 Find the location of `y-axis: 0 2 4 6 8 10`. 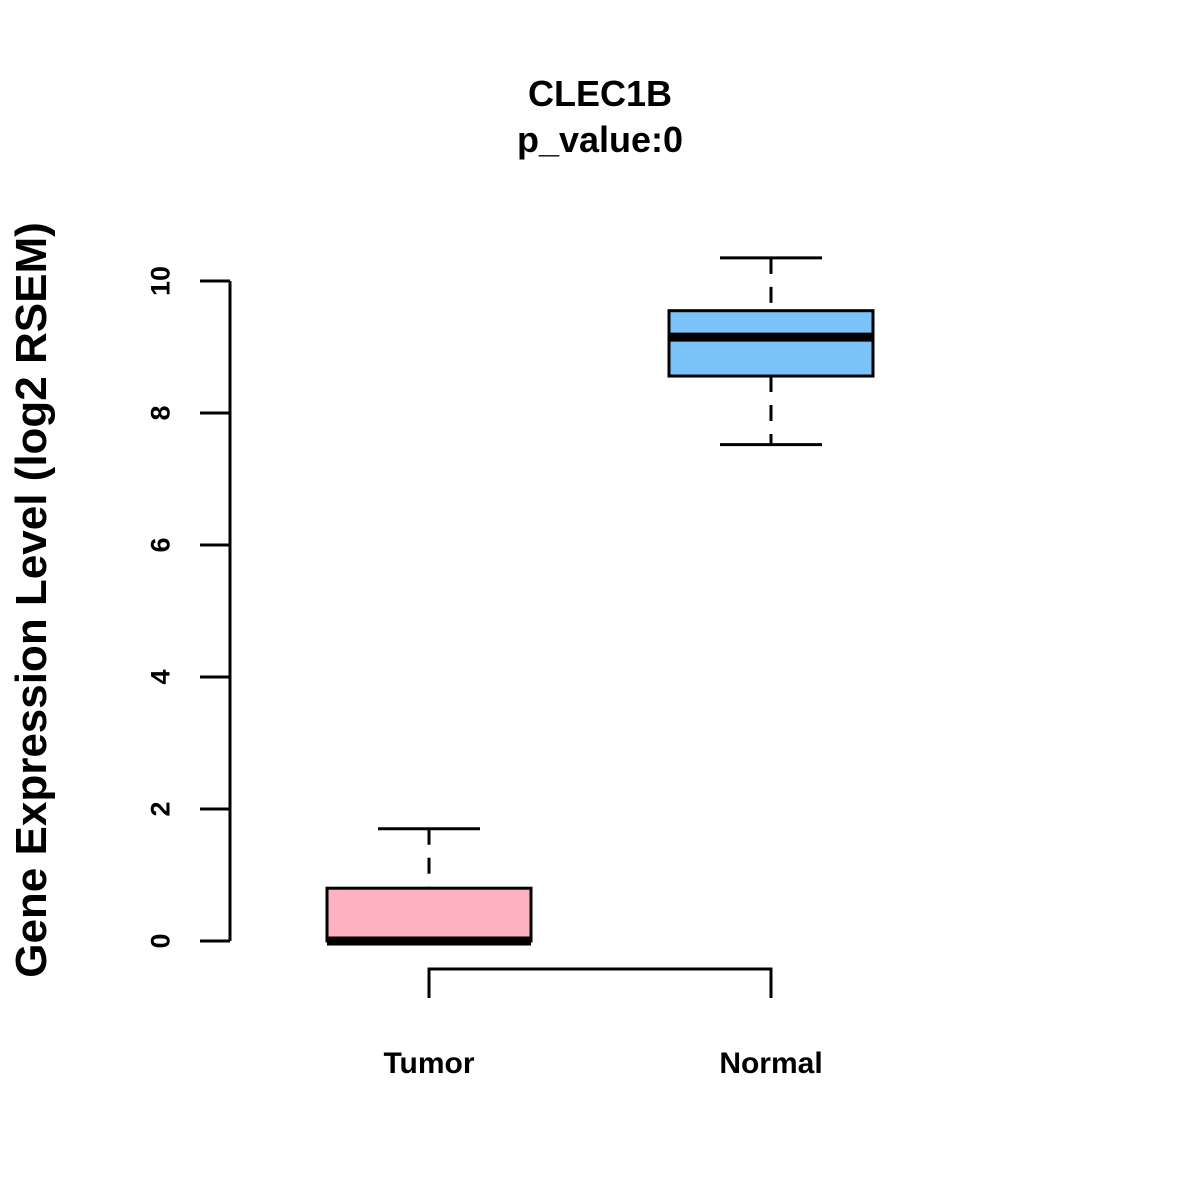

y-axis: 0 2 4 6 8 10 is located at coordinates (188, 607).